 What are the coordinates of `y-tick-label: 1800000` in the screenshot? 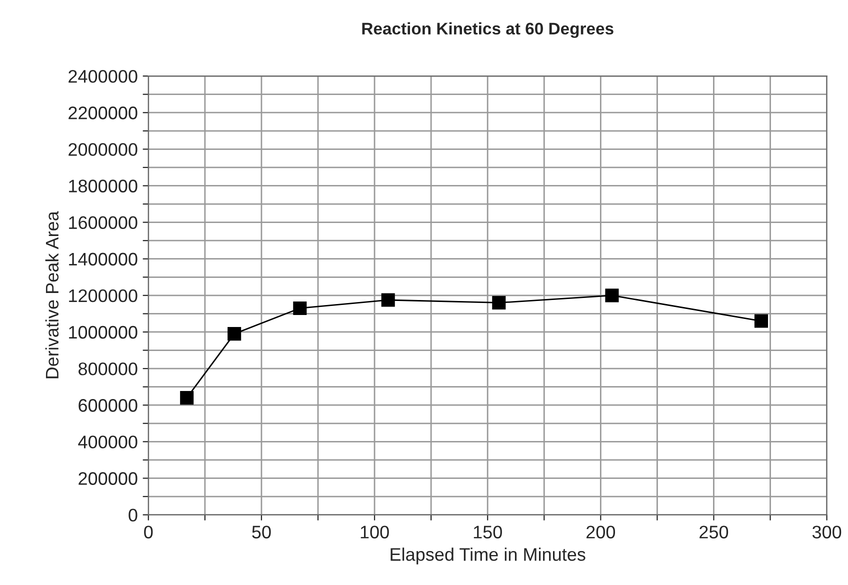 It's located at (103, 186).